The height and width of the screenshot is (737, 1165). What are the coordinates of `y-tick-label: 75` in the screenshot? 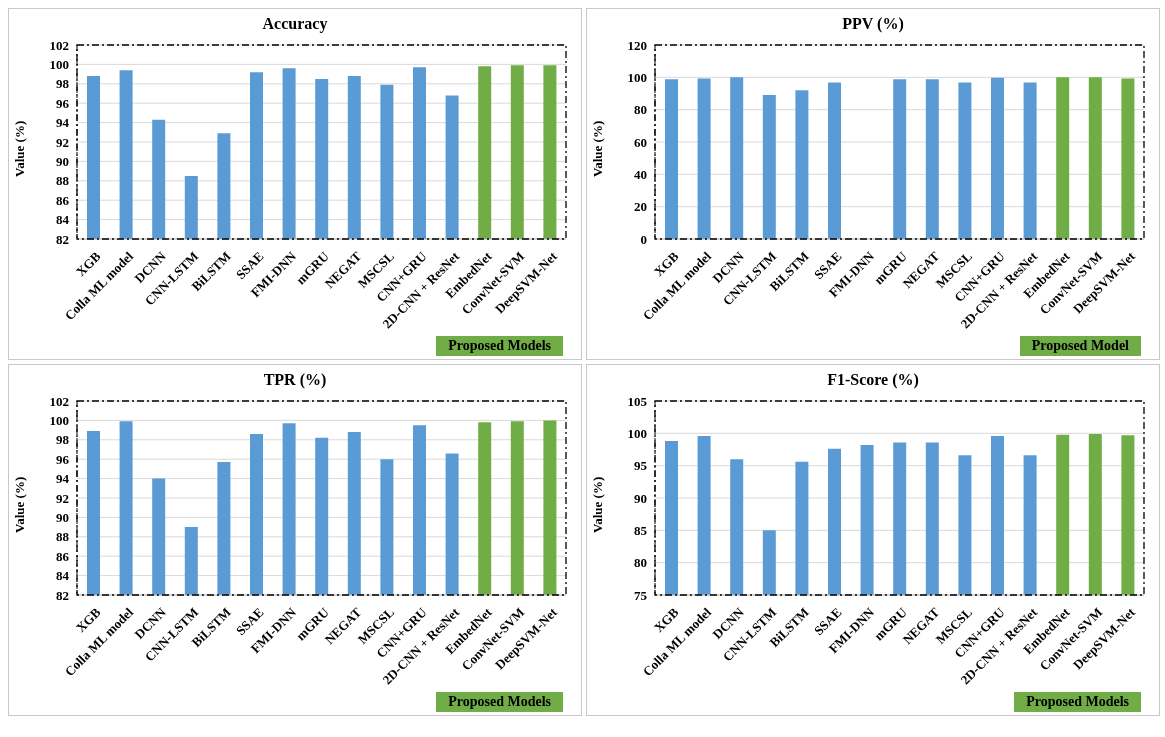 It's located at (641, 595).